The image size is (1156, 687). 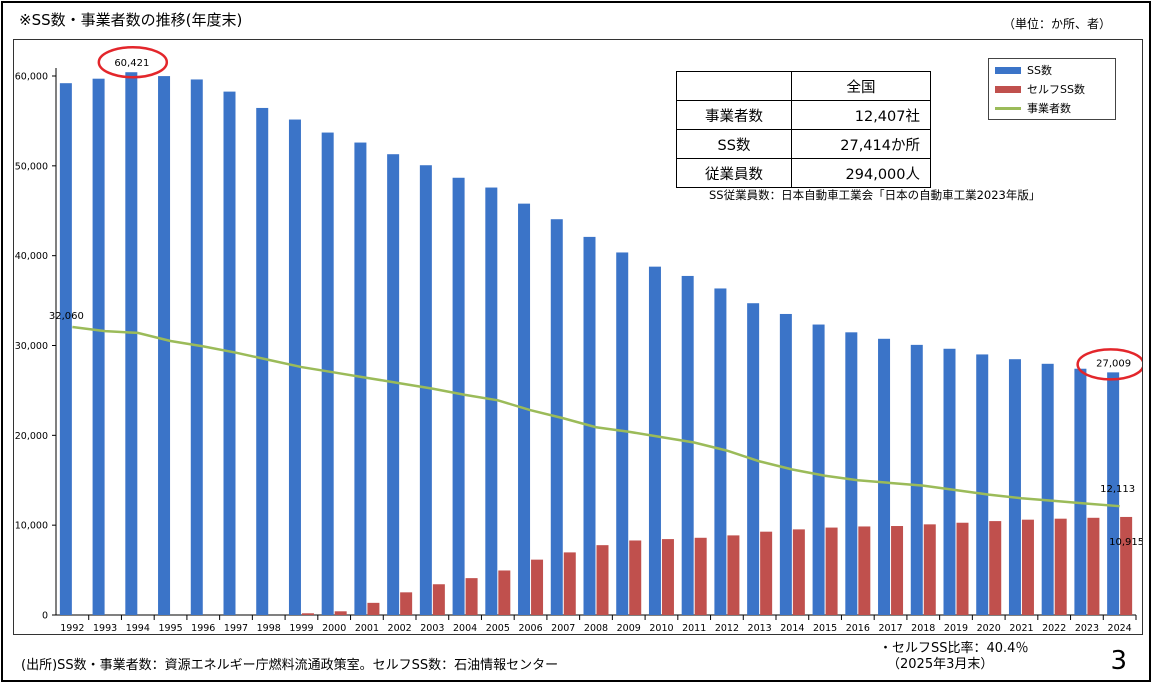 I want to click on x-tick-label: 2006, so click(x=530, y=628).